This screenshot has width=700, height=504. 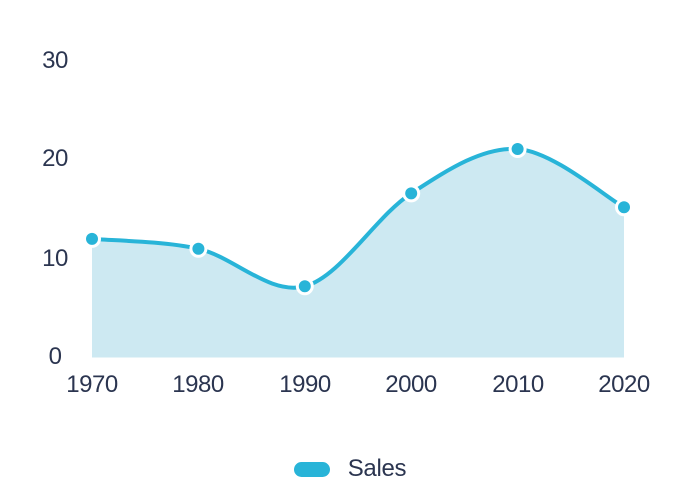 I want to click on legend-marker-pill, so click(x=311, y=469).